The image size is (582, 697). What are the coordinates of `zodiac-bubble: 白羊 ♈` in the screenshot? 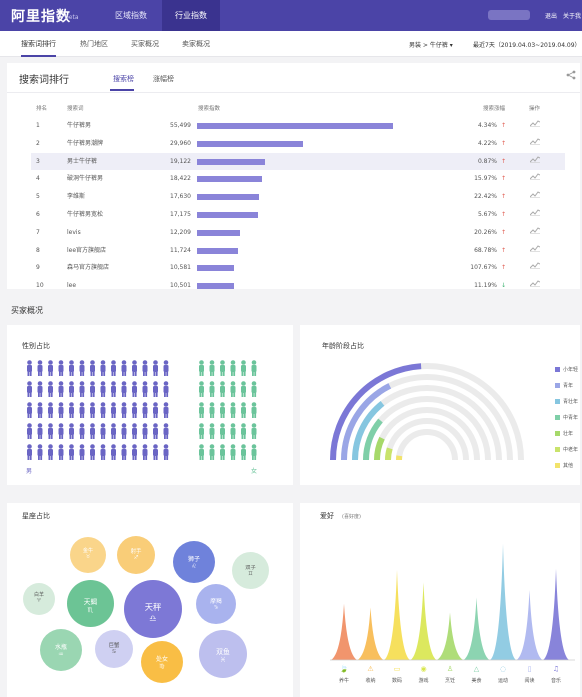 It's located at (39, 599).